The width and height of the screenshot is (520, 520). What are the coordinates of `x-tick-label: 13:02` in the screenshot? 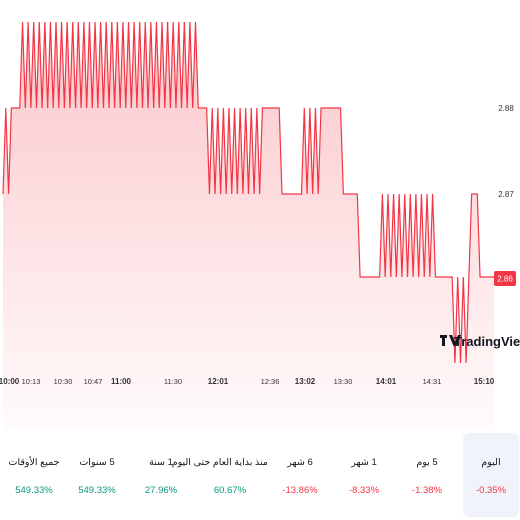 It's located at (305, 381).